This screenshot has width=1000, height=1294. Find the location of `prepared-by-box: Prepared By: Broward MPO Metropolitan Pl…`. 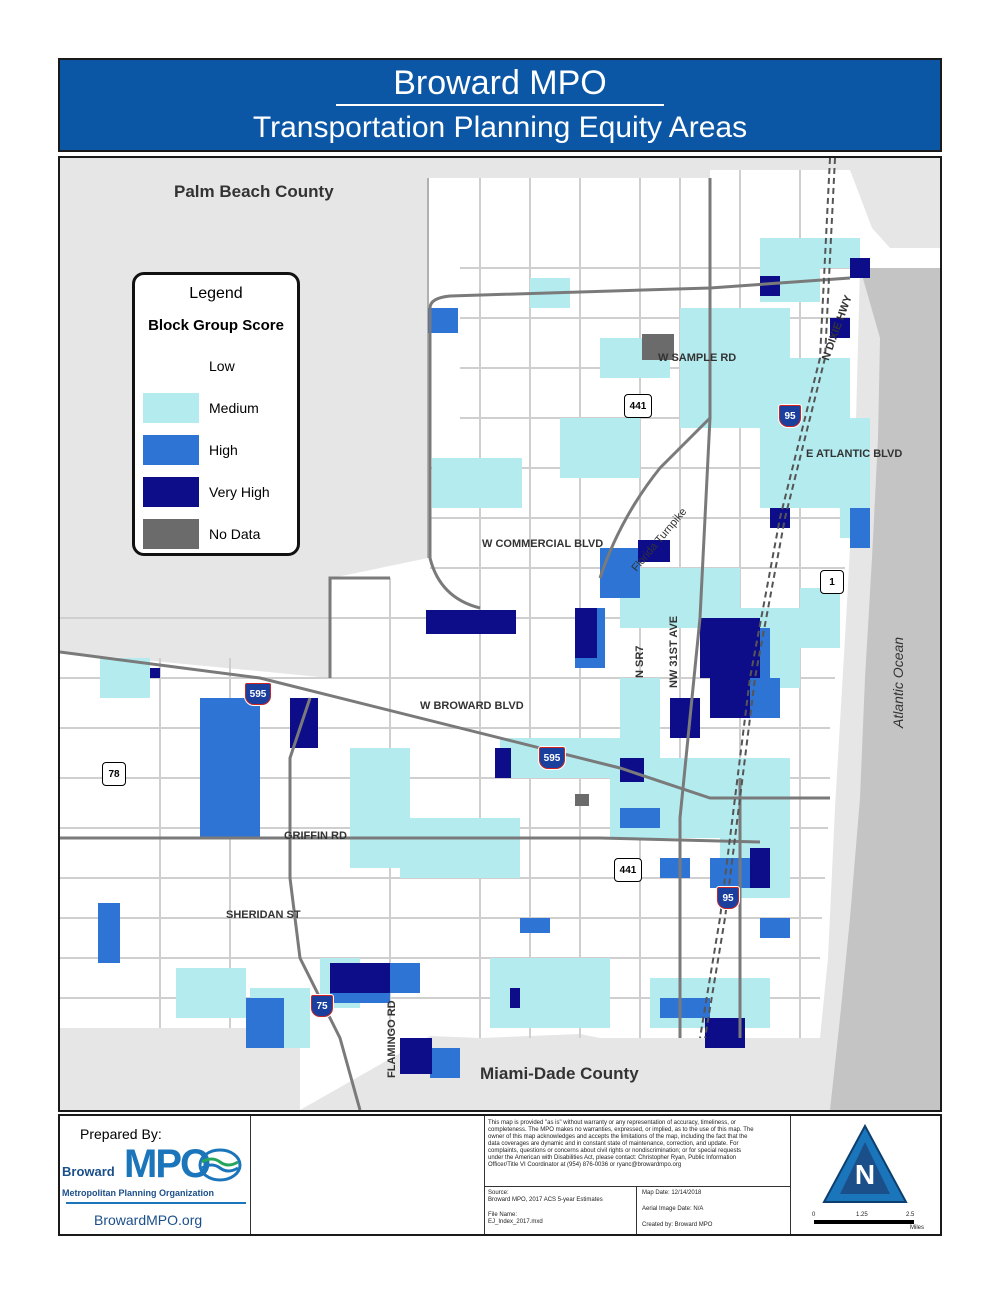

prepared-by-box: Prepared By: Broward MPO Metropolitan Pl… is located at coordinates (155, 1175).